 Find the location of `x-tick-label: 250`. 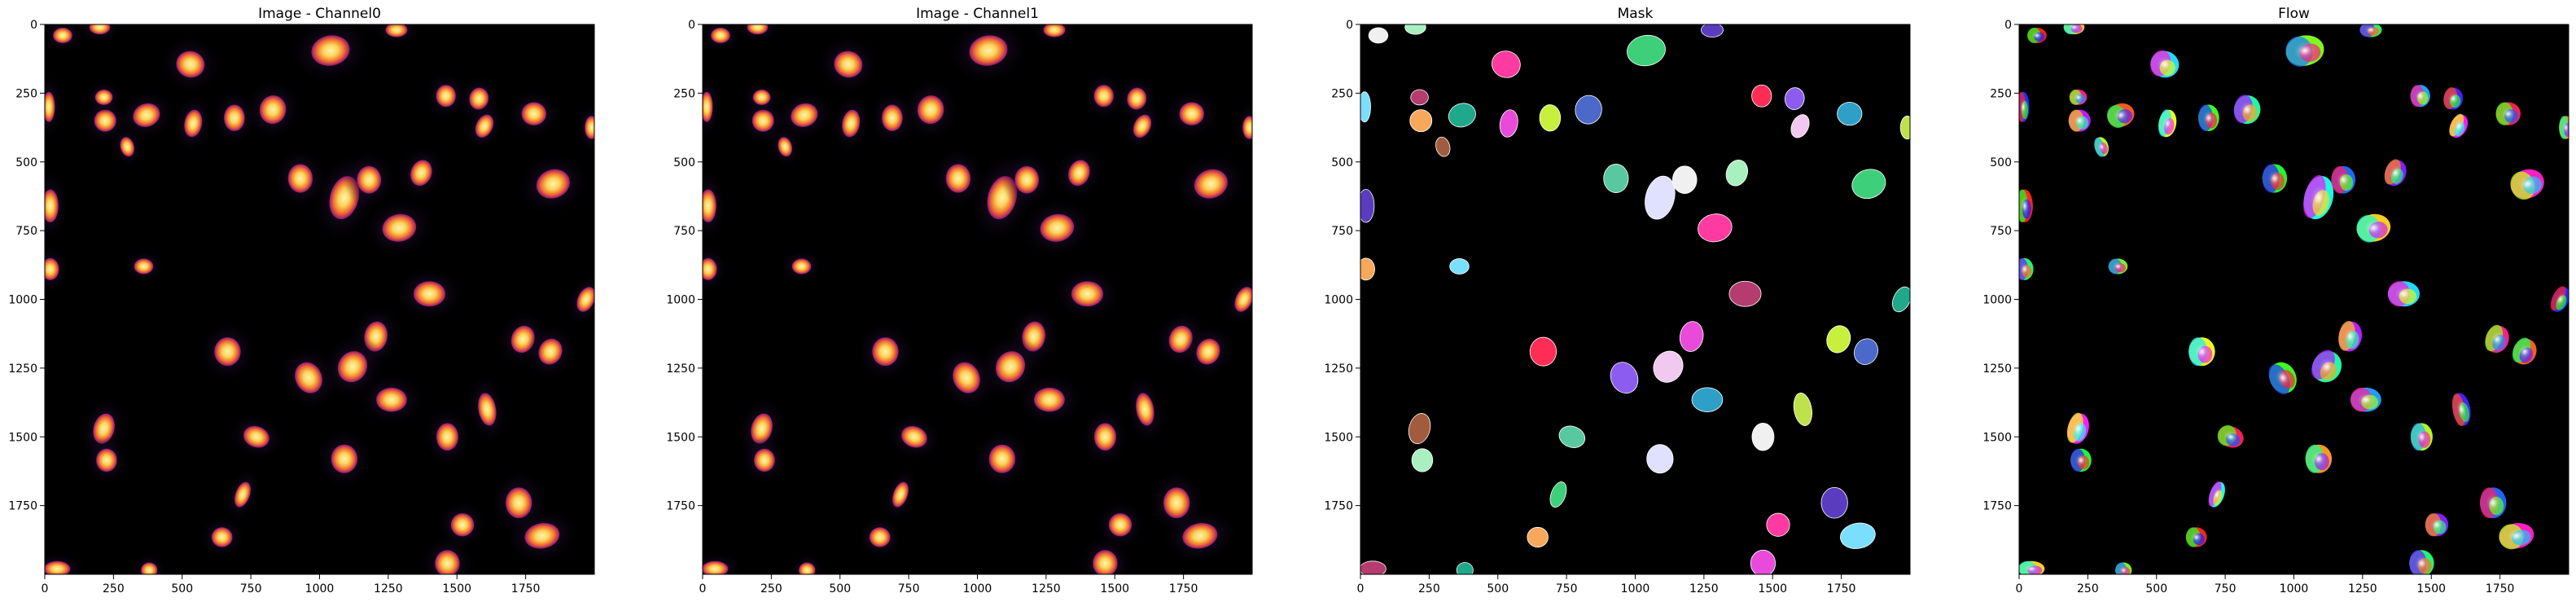

x-tick-label: 250 is located at coordinates (2088, 588).